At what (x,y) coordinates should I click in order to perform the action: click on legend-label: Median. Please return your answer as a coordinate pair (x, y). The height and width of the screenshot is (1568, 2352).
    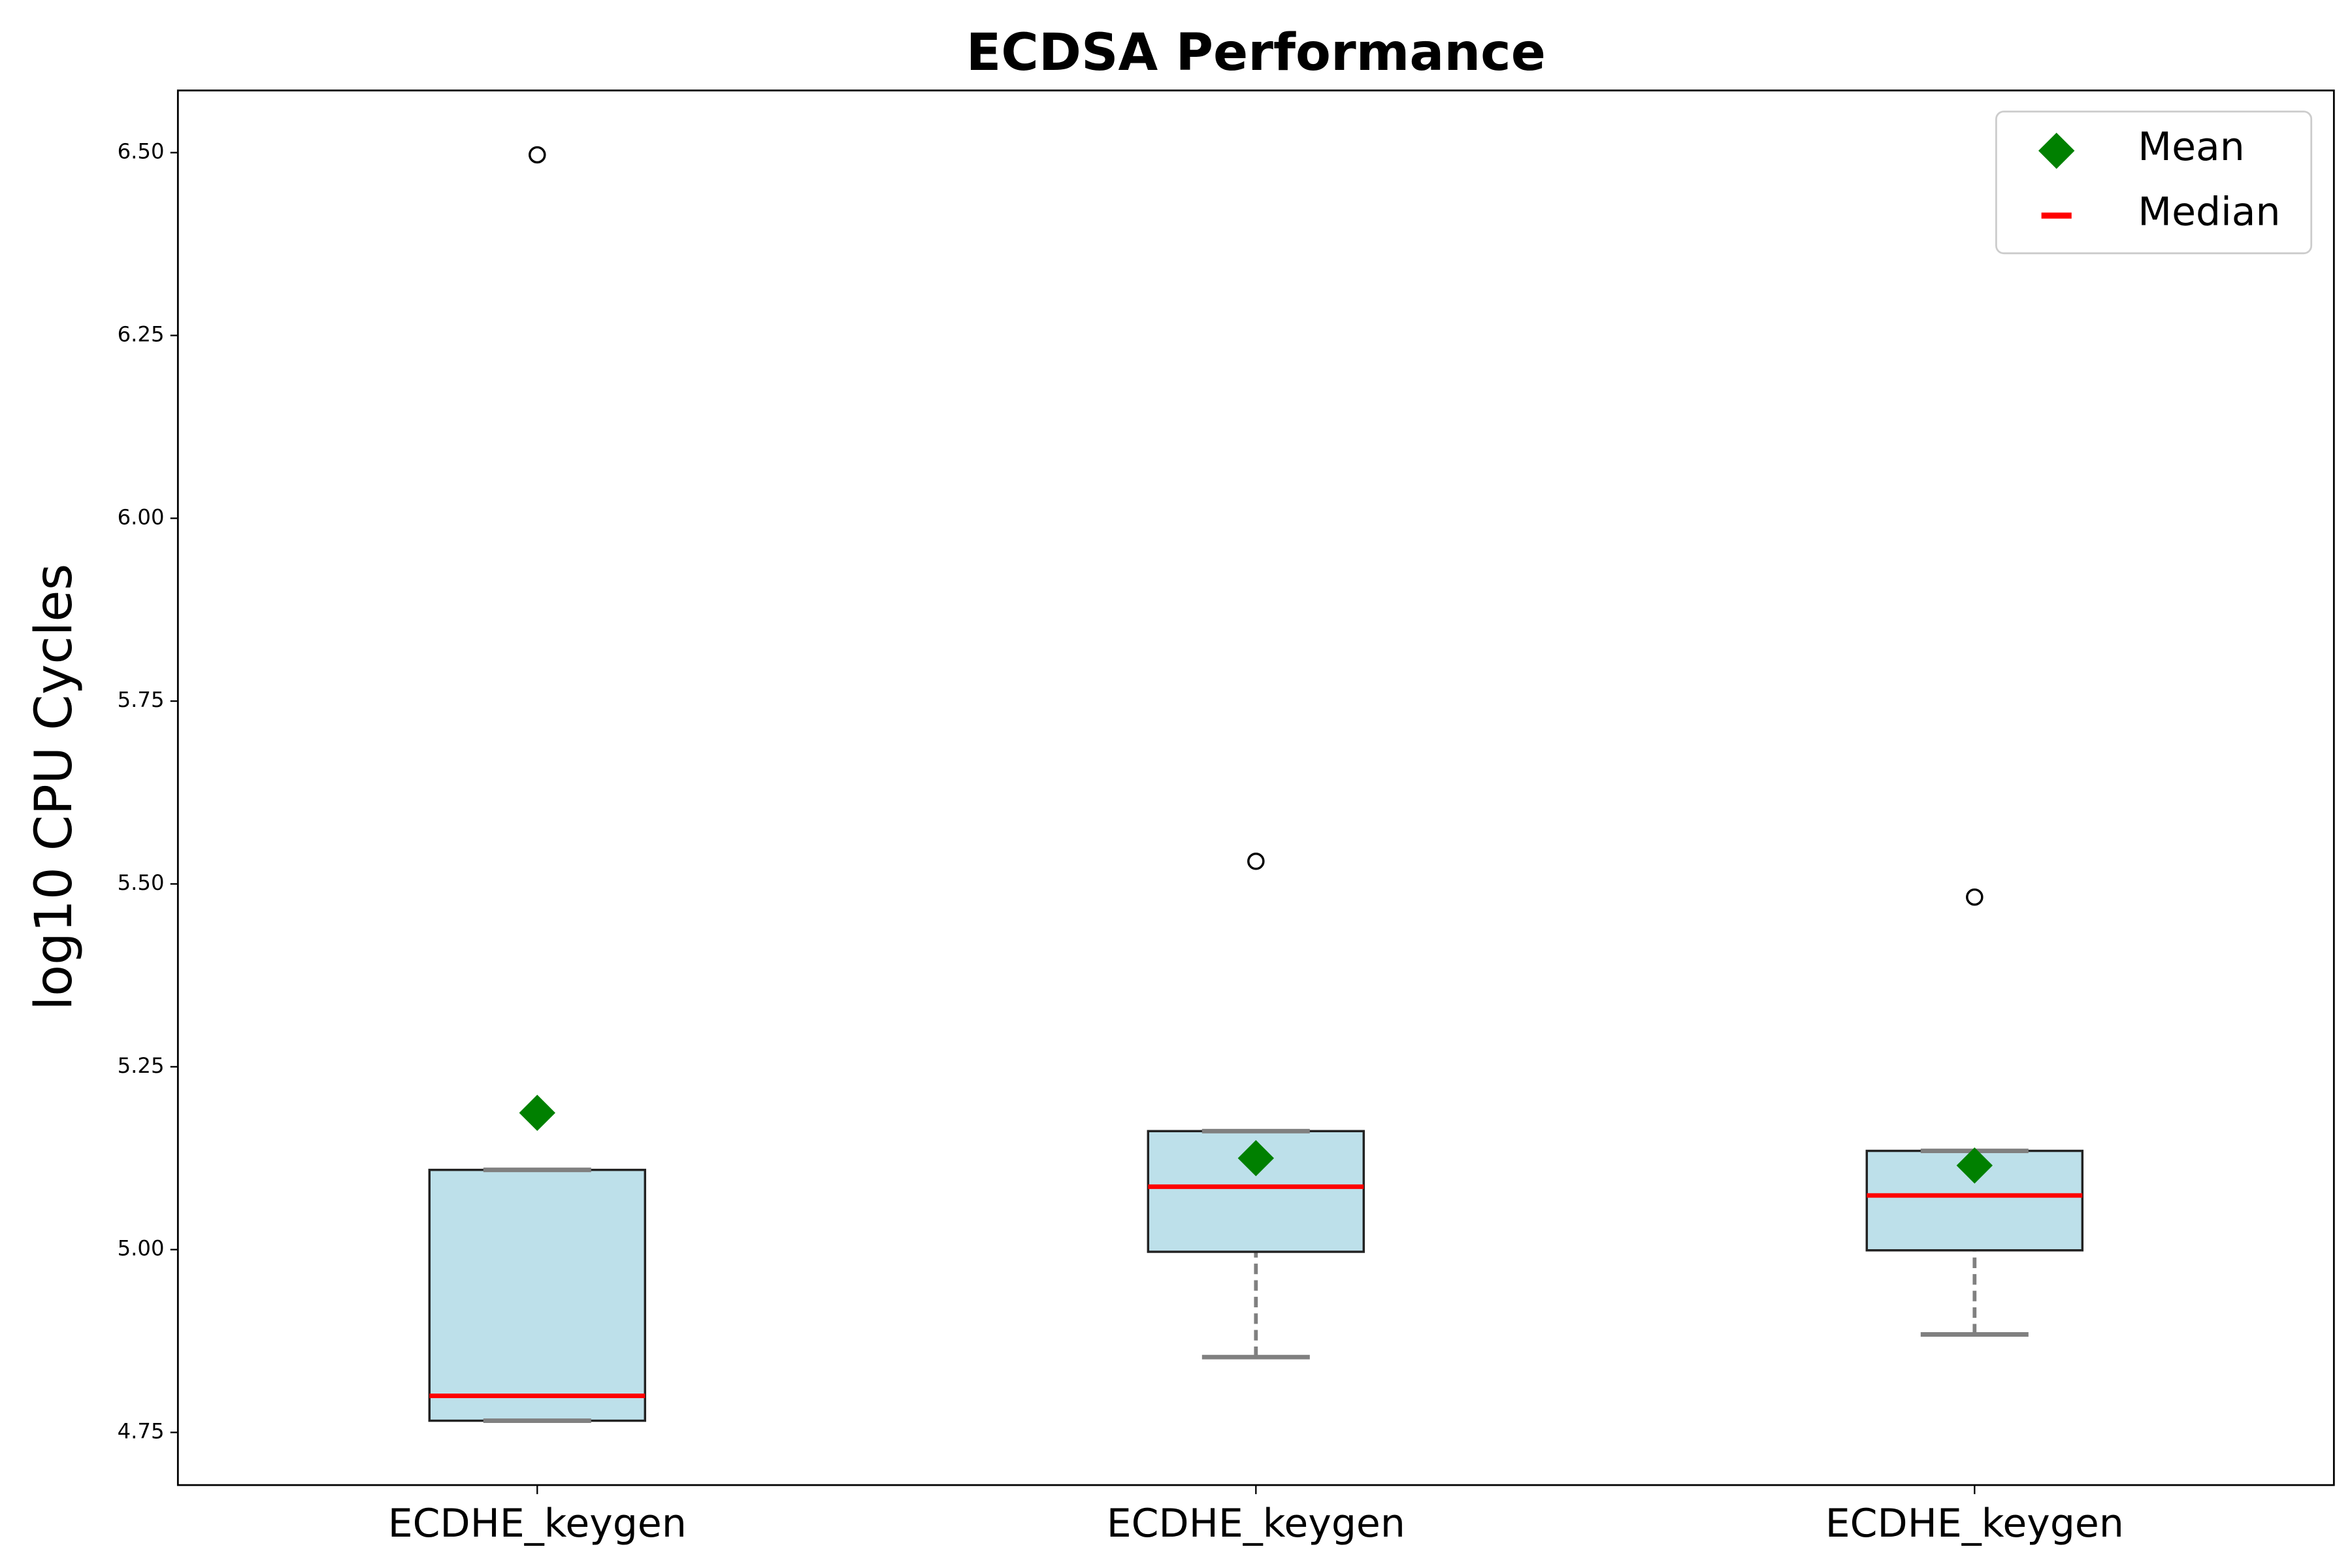
    Looking at the image, I should click on (2209, 212).